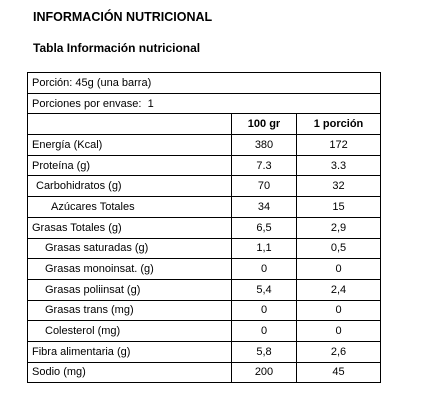  What do you see at coordinates (129, 248) in the screenshot?
I see `nutrient-name: Grasas saturadas (g)` at bounding box center [129, 248].